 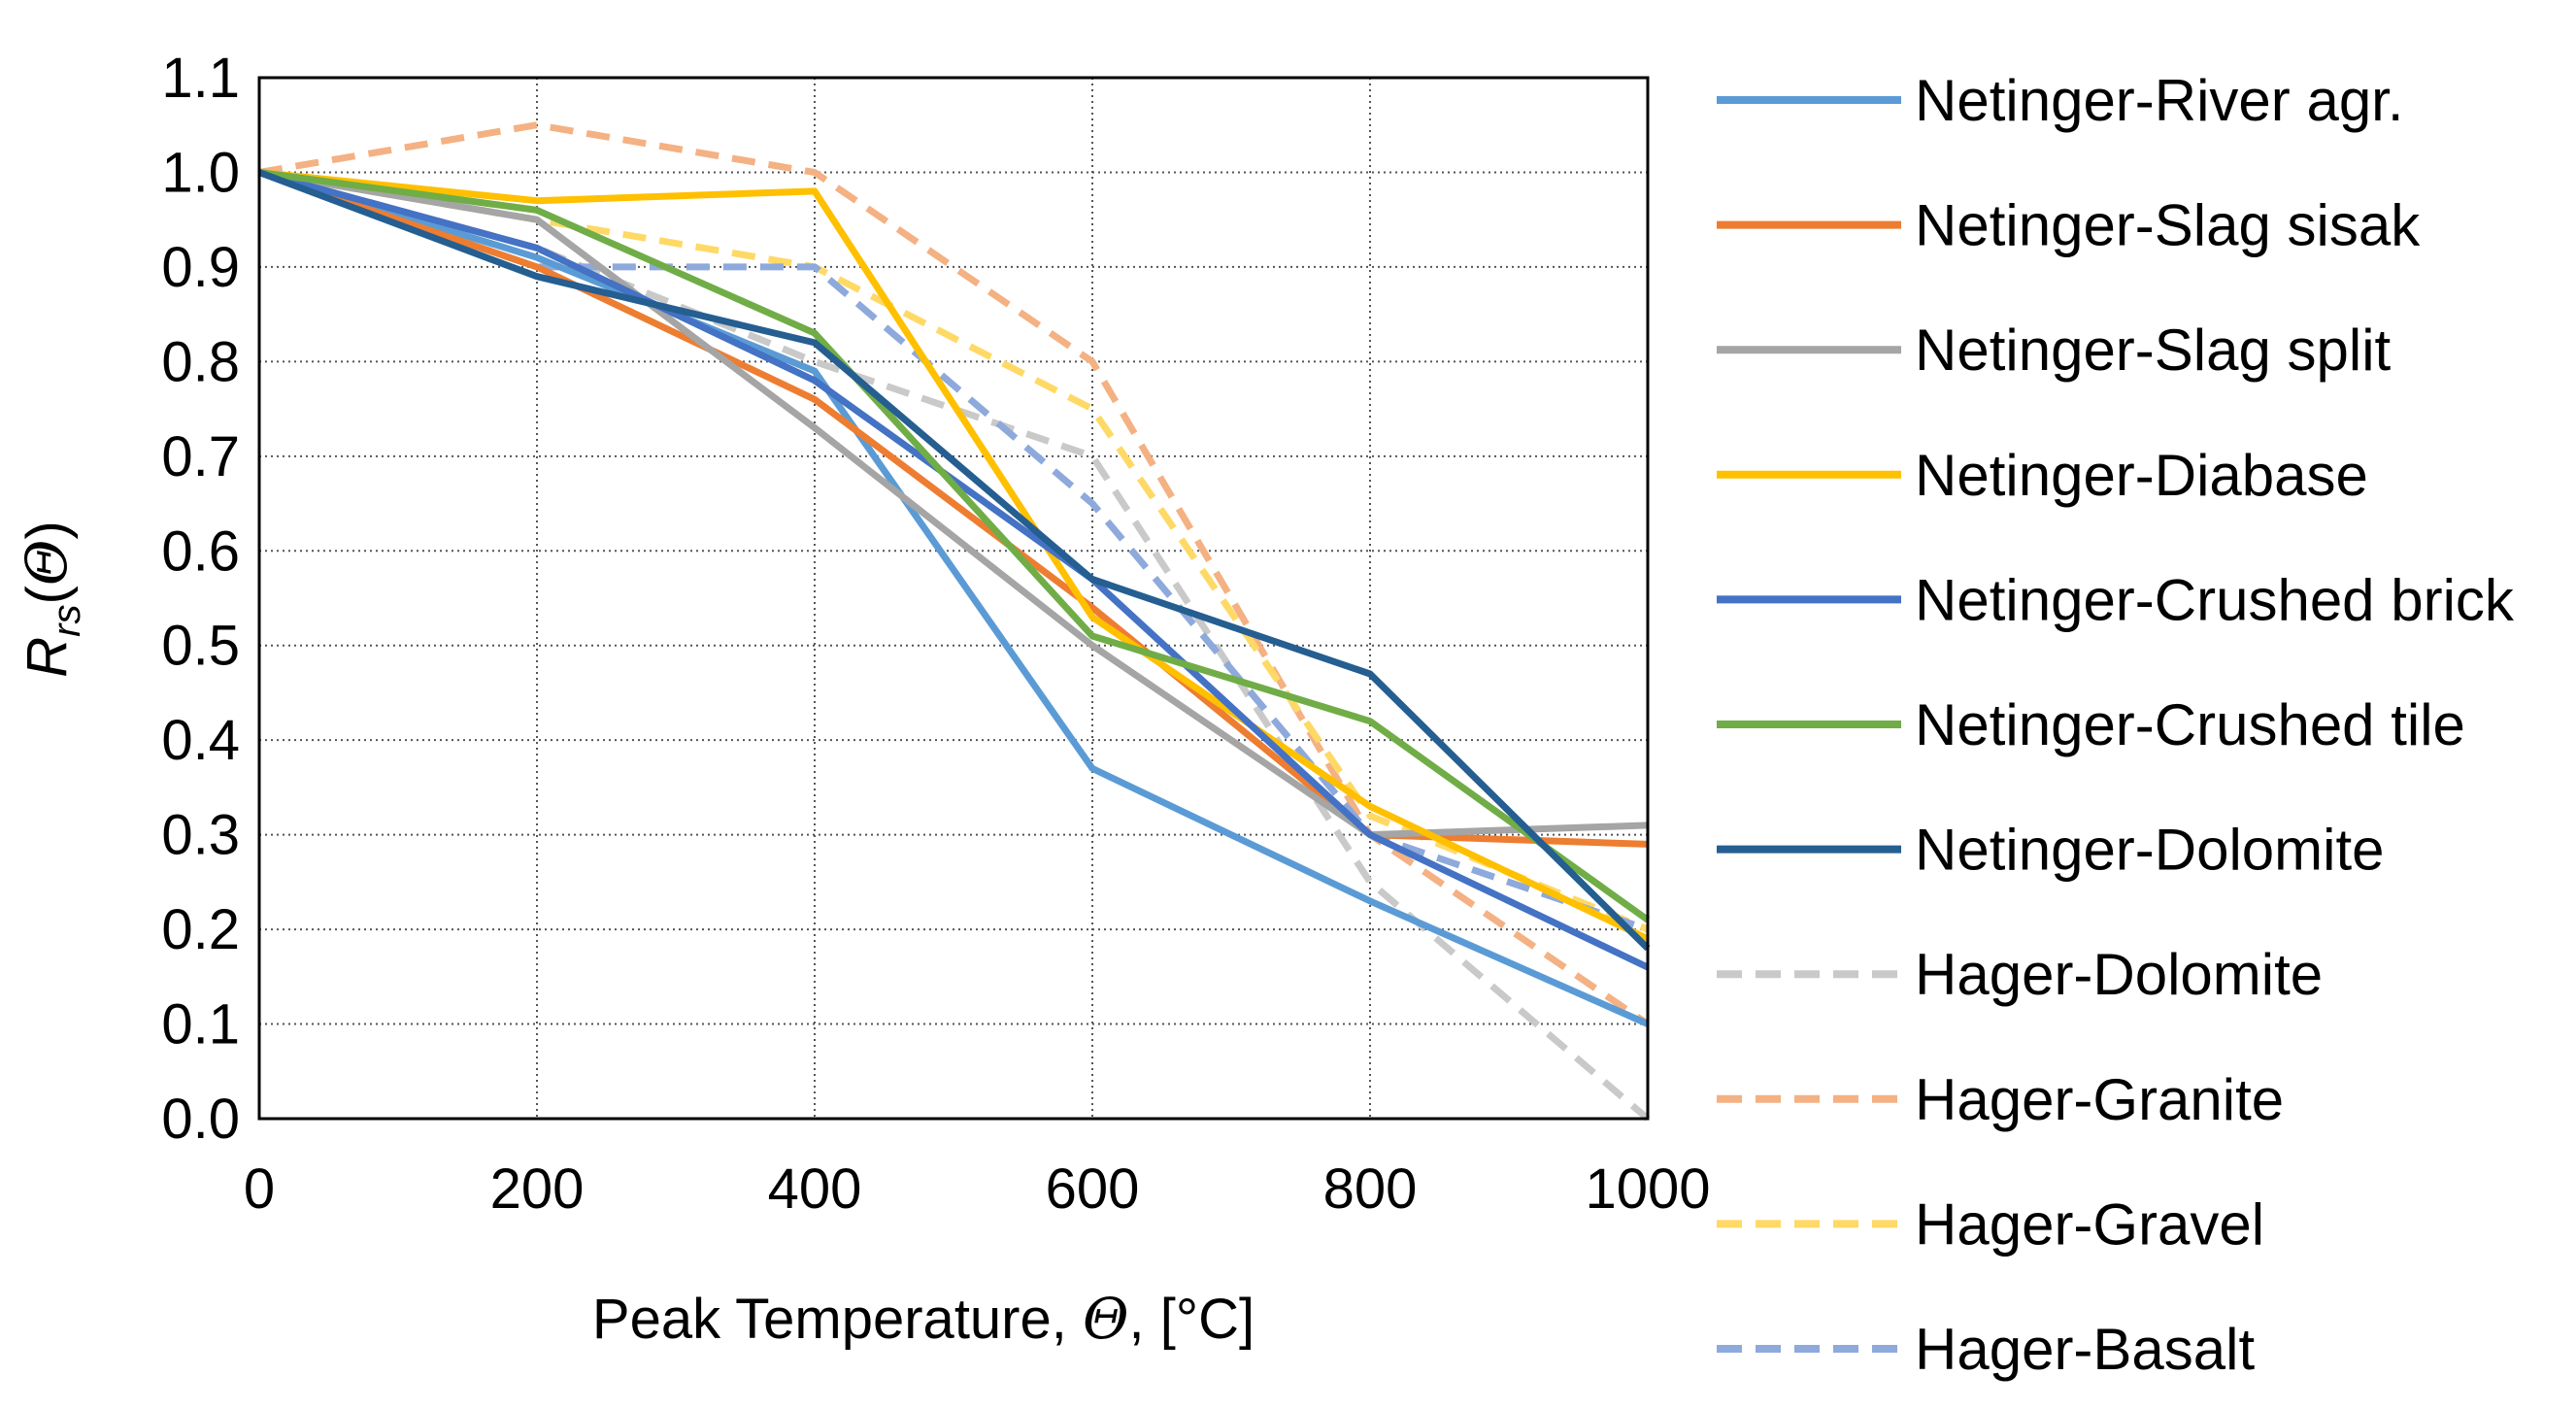 I want to click on y-tick-label: 0.8, so click(x=201, y=361).